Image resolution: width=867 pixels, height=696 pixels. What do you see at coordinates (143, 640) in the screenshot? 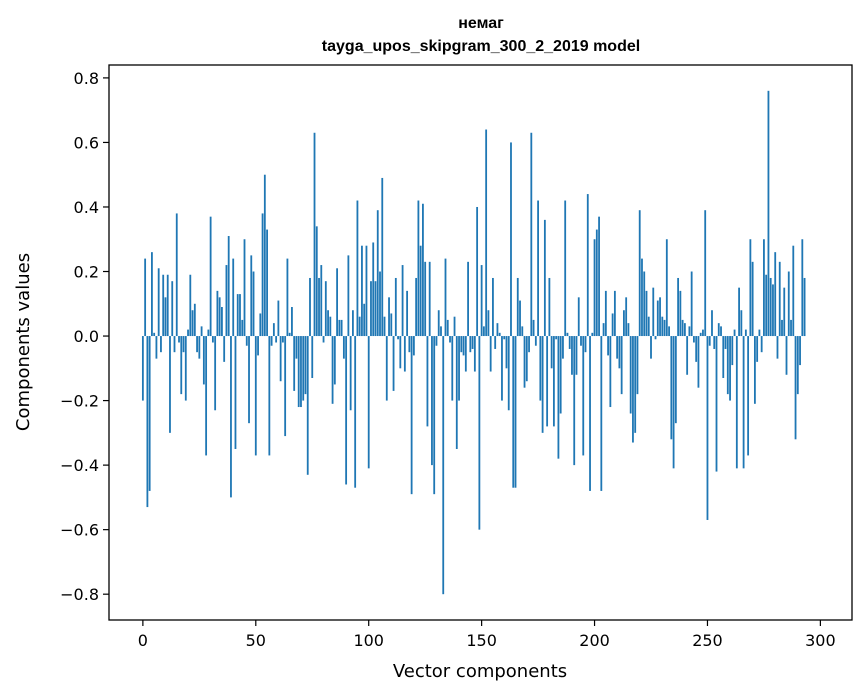
I see `x-tick-label: 0` at bounding box center [143, 640].